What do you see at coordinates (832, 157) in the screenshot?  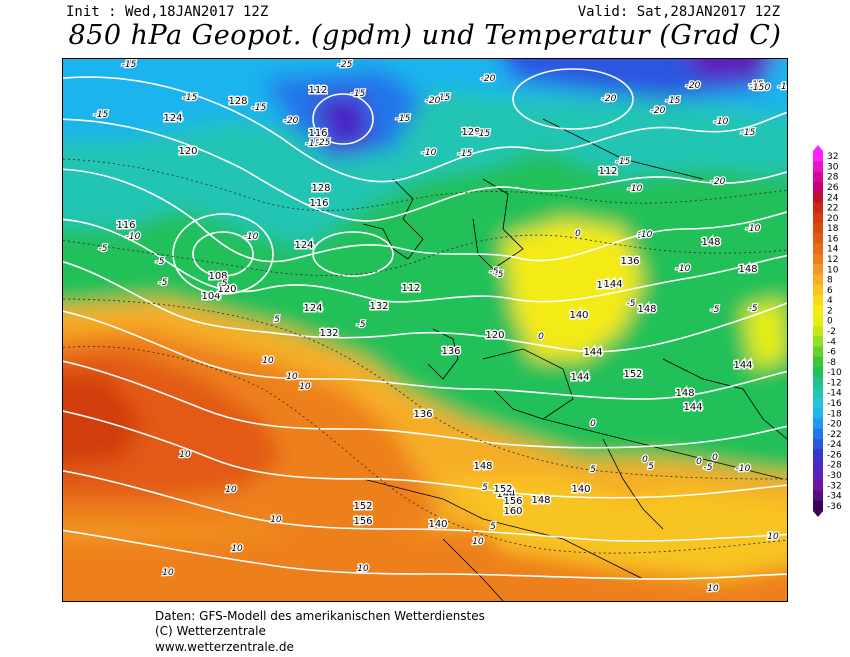 I see `legend-tick-label: 32` at bounding box center [832, 157].